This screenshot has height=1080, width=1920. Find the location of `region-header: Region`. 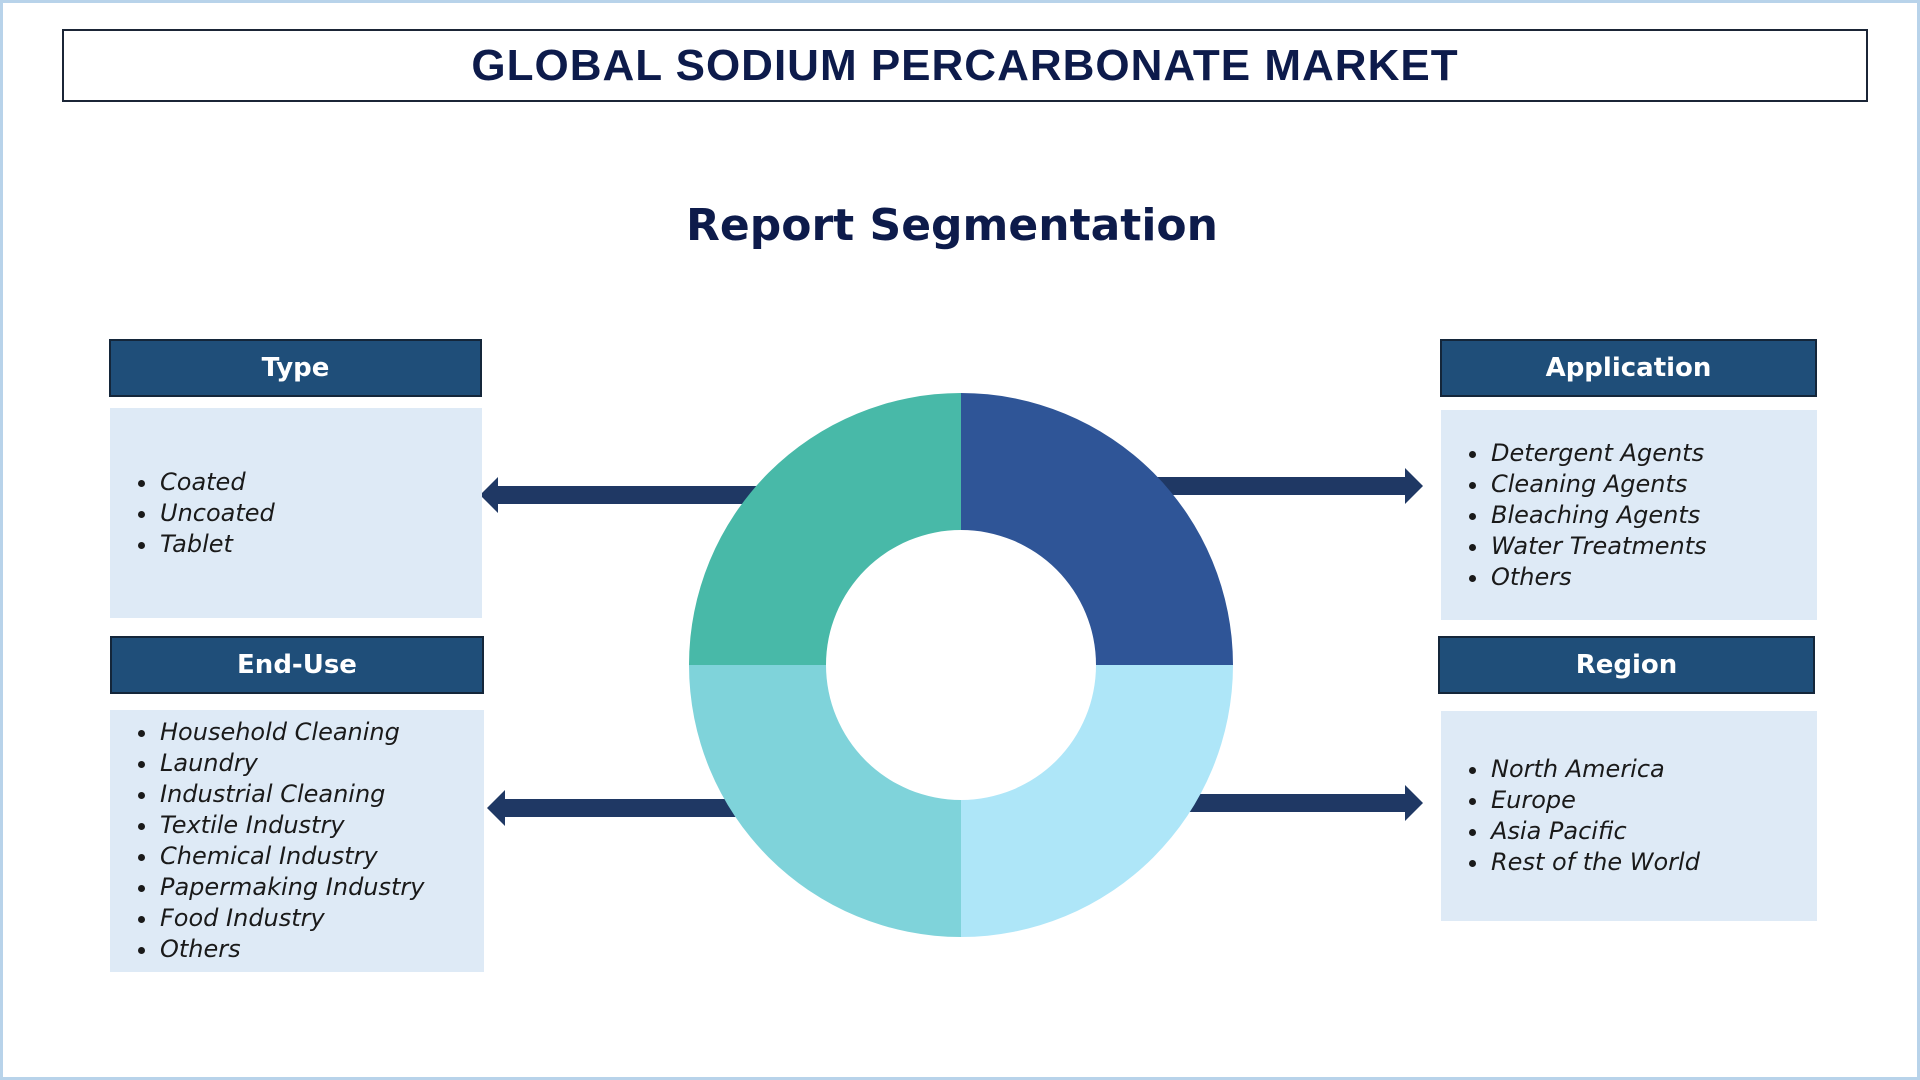

region-header: Region is located at coordinates (1626, 665).